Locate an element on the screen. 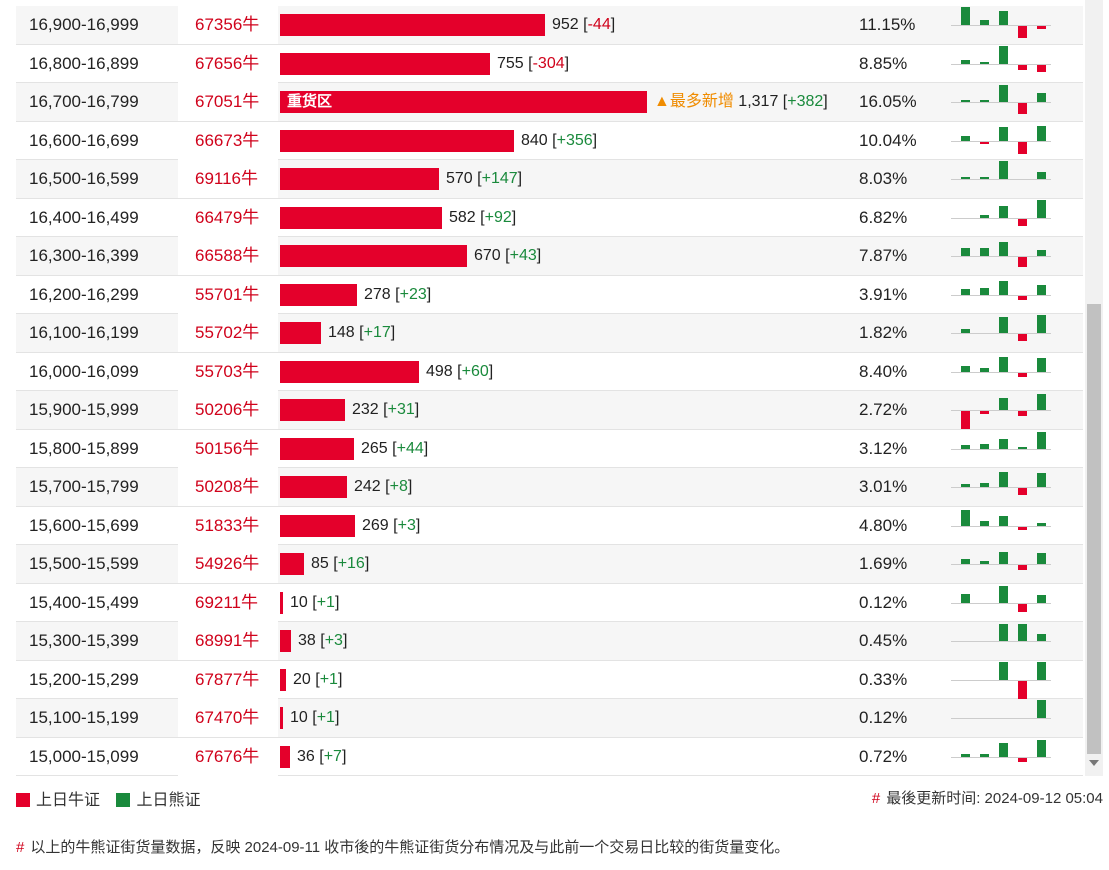 This screenshot has width=1109, height=870. note-label: ▲最多新增 is located at coordinates (696, 101).